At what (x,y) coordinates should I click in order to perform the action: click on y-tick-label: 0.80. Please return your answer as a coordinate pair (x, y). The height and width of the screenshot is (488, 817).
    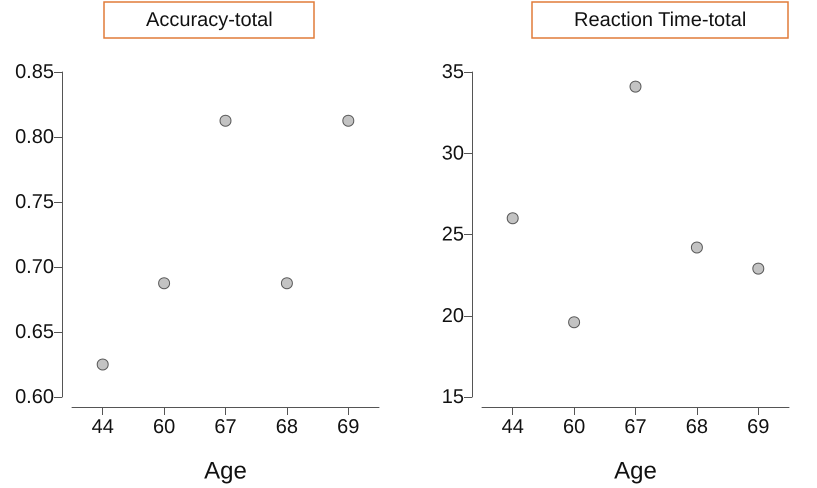
    Looking at the image, I should click on (34, 137).